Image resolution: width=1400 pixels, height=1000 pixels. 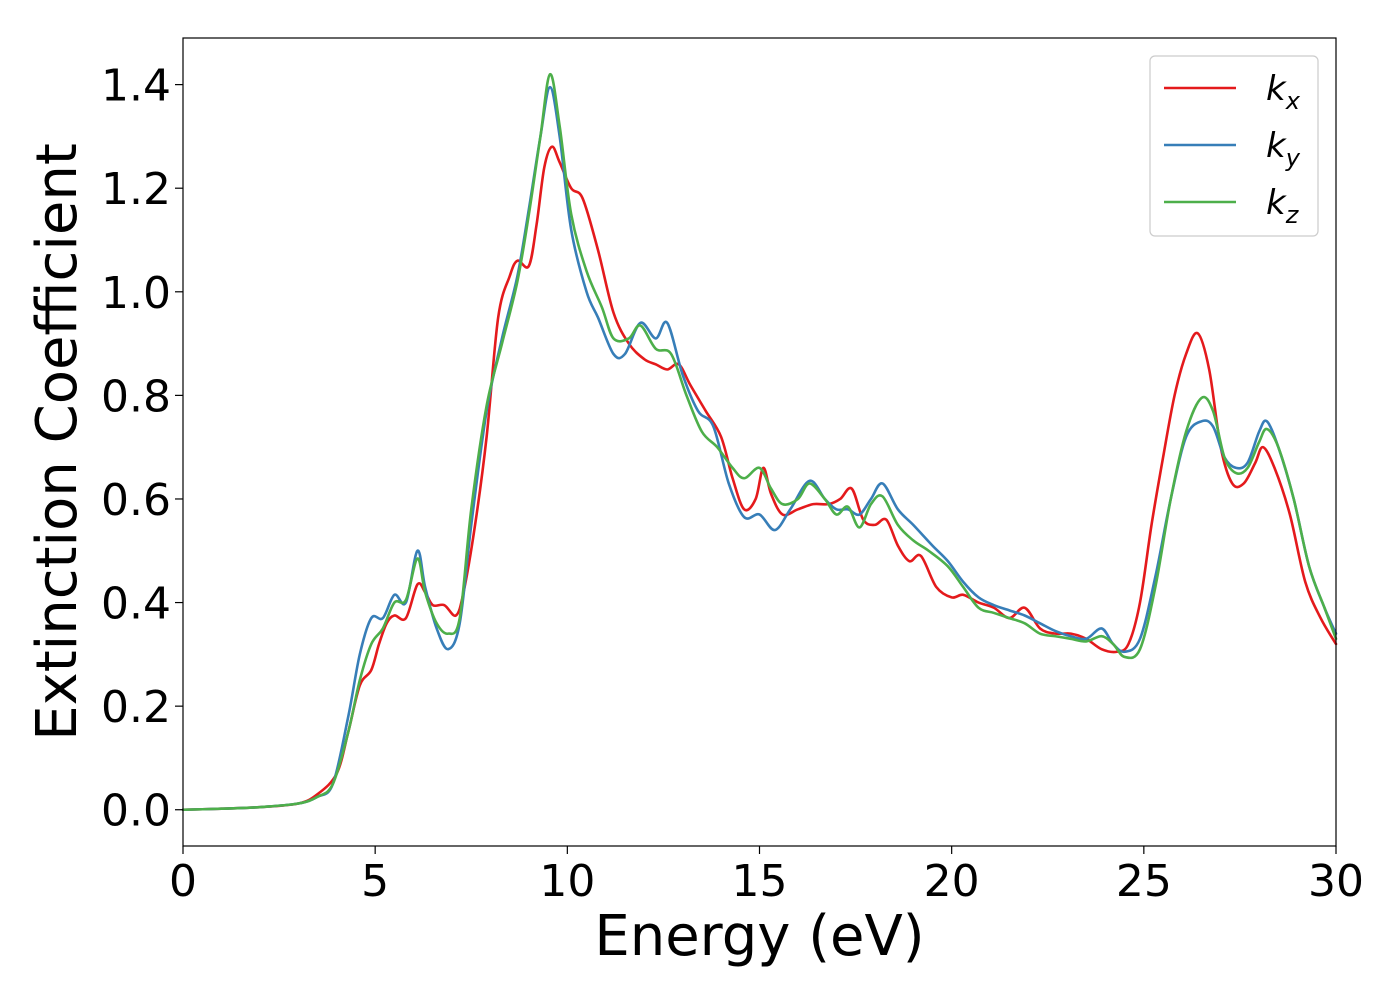 I want to click on y-tick-label: 0.6, so click(x=136, y=500).